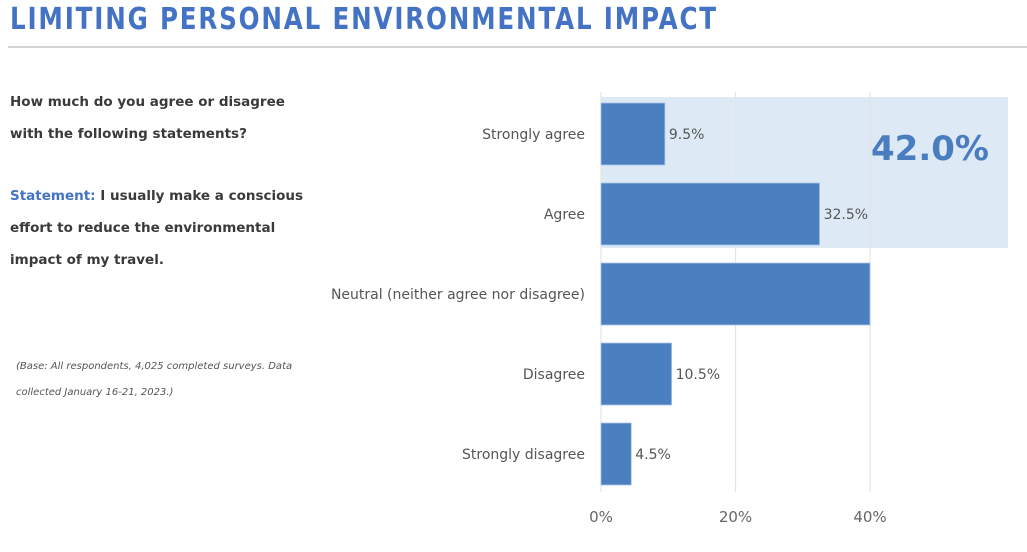  Describe the element at coordinates (533, 135) in the screenshot. I see `category-label: Strongly agree` at that location.